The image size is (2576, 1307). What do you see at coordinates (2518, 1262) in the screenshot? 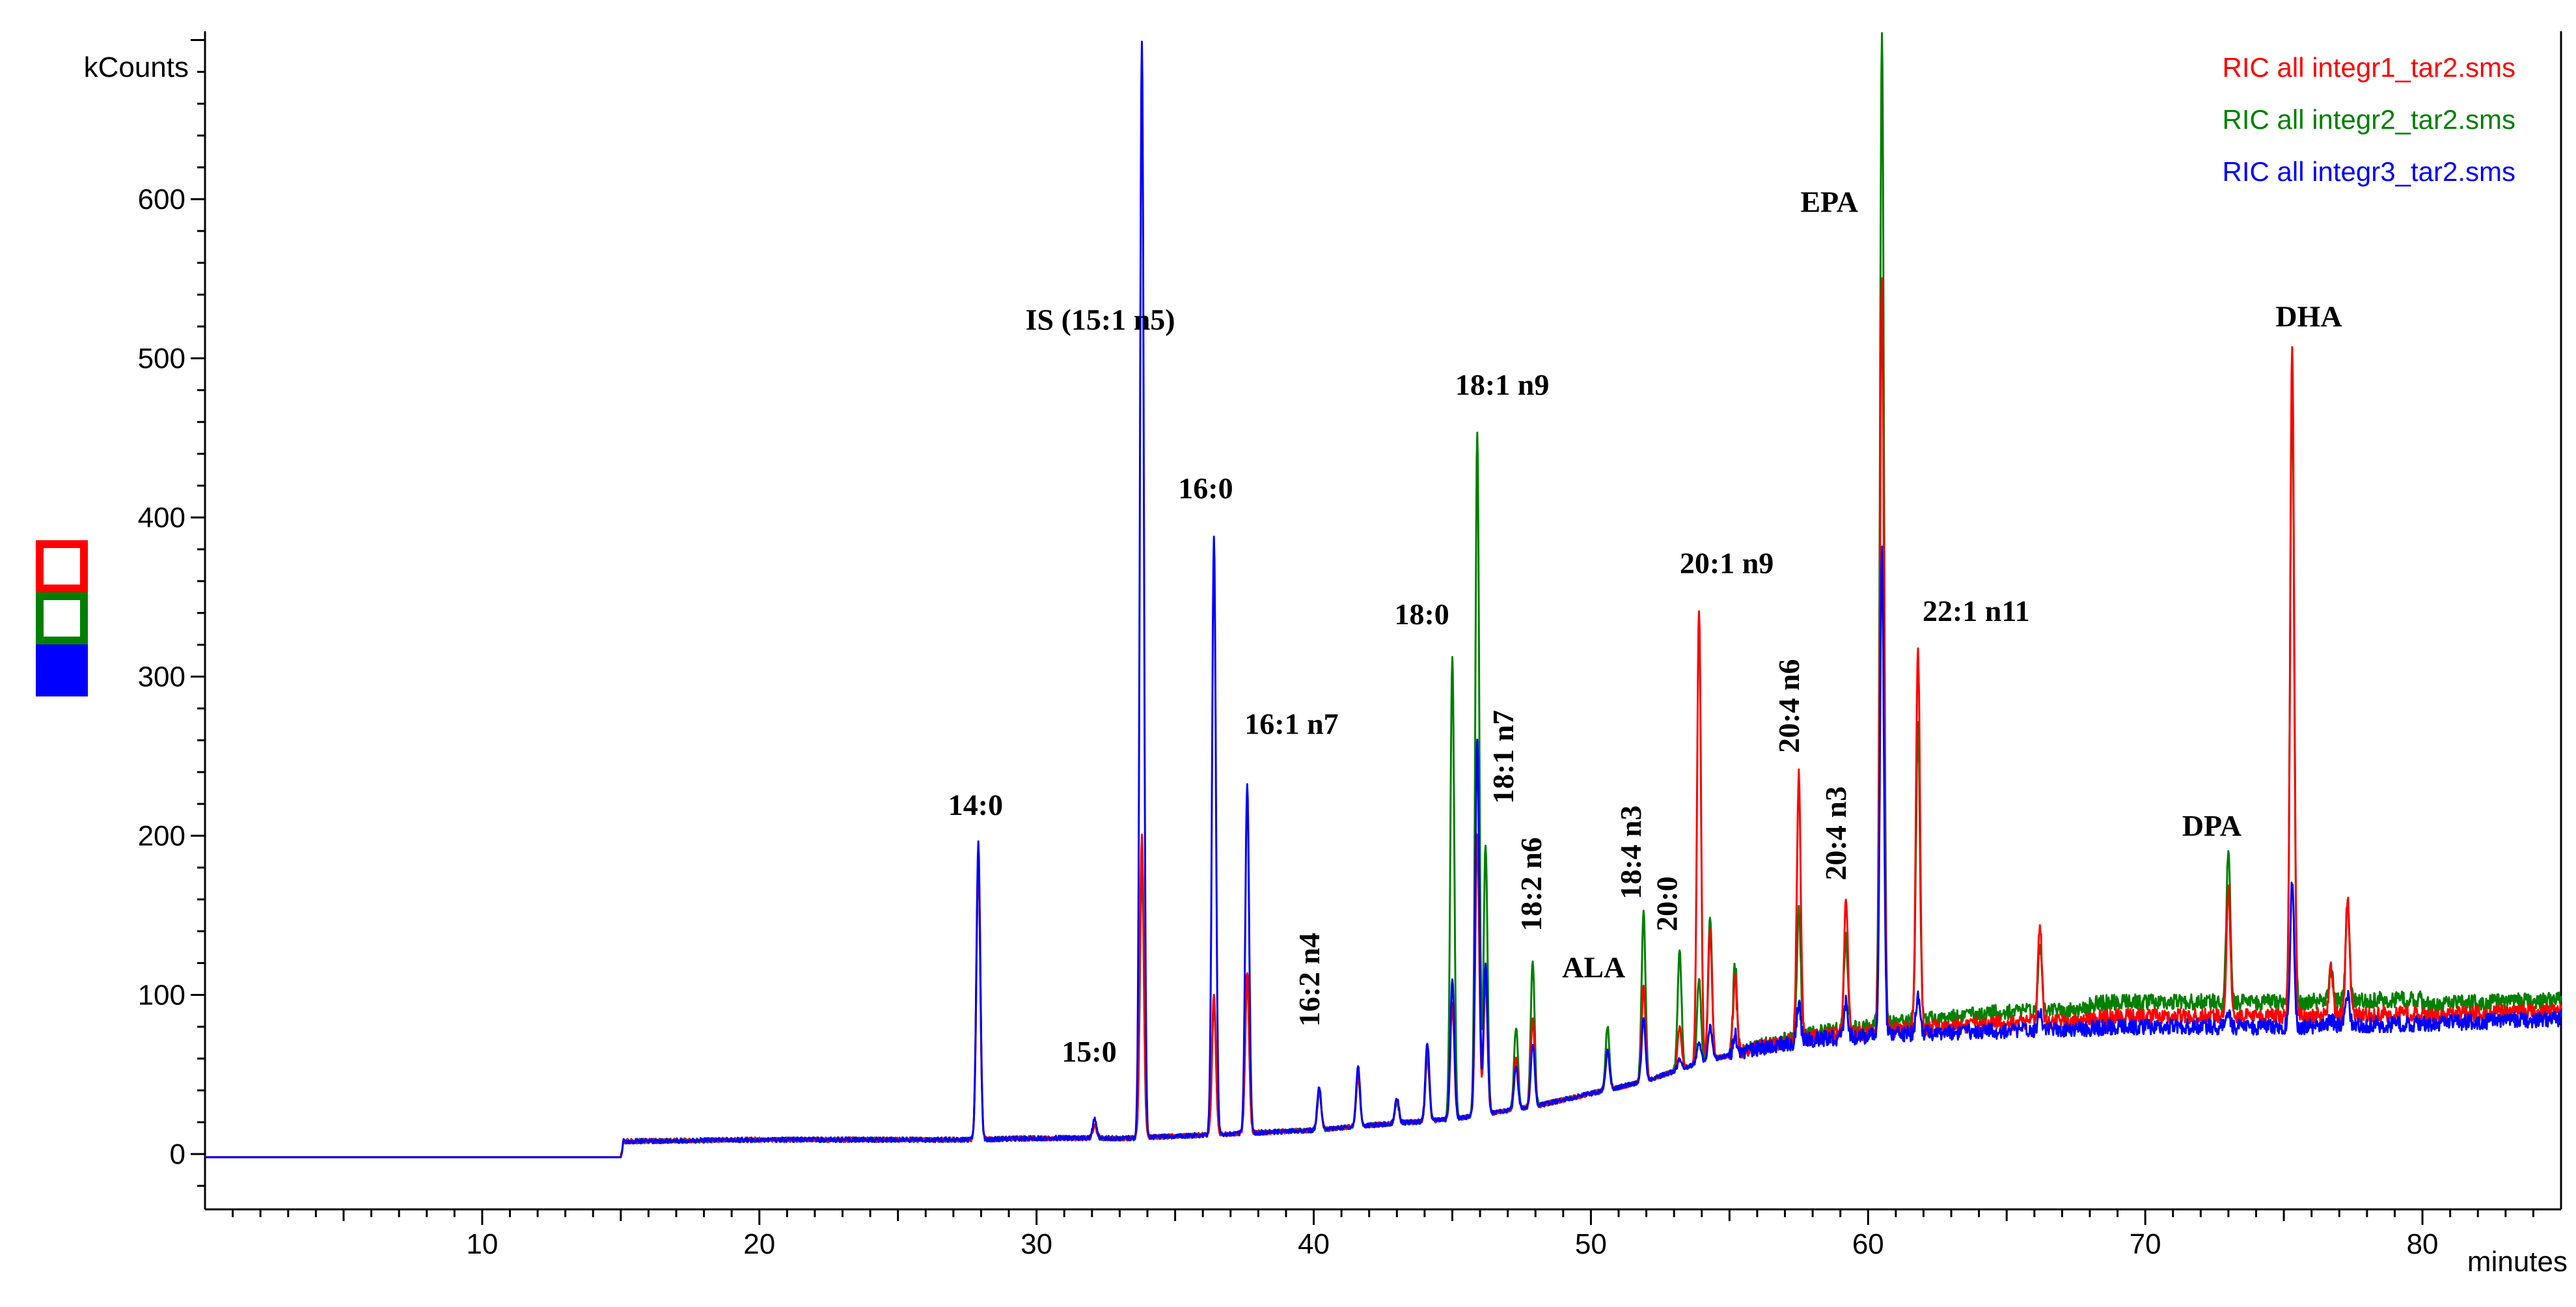
I see `x-axis-label: minutes` at bounding box center [2518, 1262].